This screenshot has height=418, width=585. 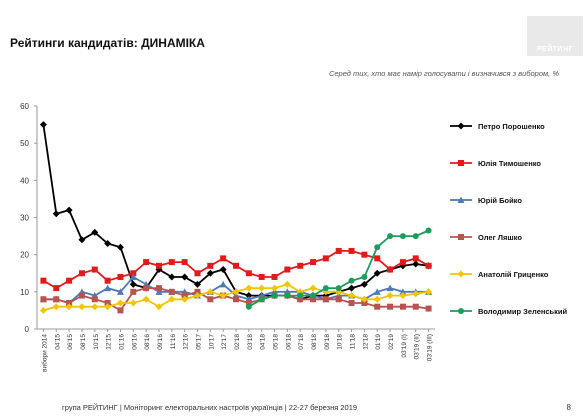 I want to click on x-tick-label: 08'18, so click(x=314, y=342).